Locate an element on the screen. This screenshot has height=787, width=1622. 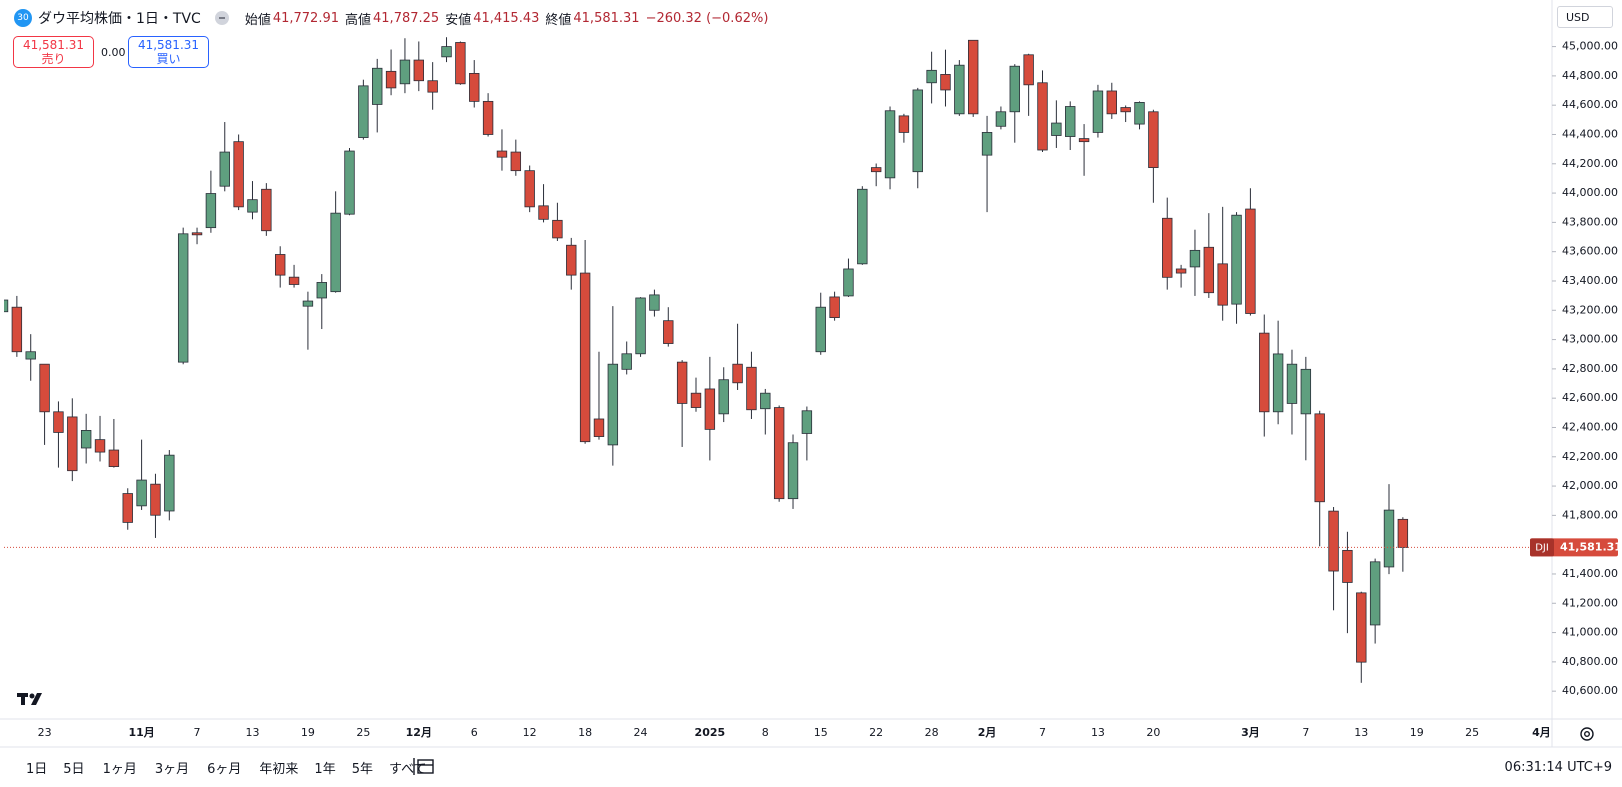
x-tick-label: 25 is located at coordinates (363, 732).